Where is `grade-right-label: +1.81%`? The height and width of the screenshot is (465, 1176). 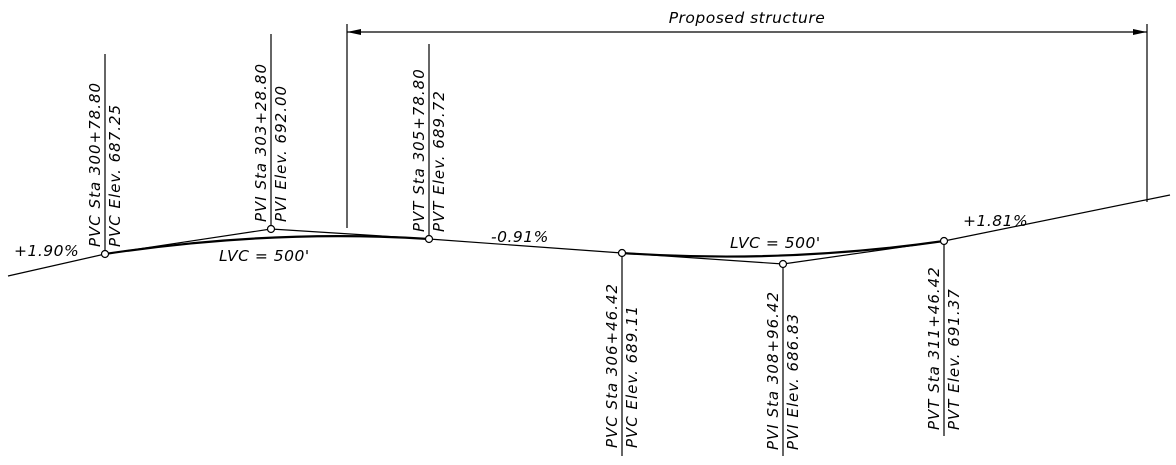 grade-right-label: +1.81% is located at coordinates (995, 221).